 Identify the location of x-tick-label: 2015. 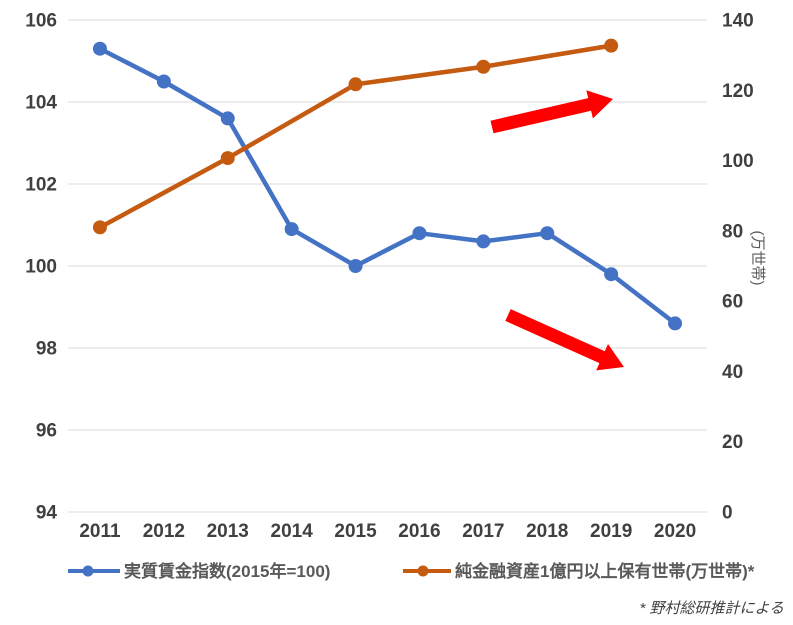
(355, 531).